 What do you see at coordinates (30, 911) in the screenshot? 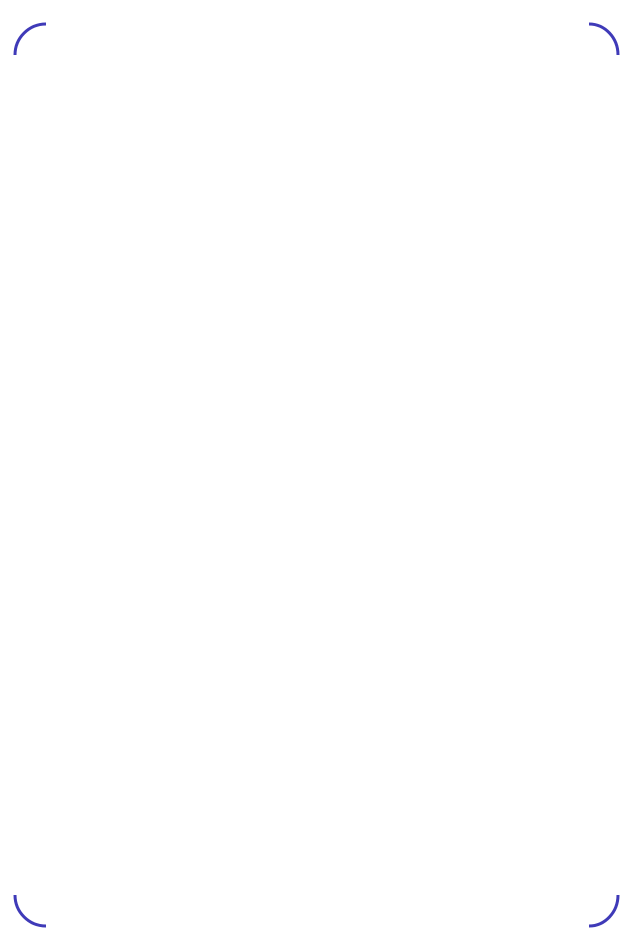
I see `frame-corner-bottom-left` at bounding box center [30, 911].